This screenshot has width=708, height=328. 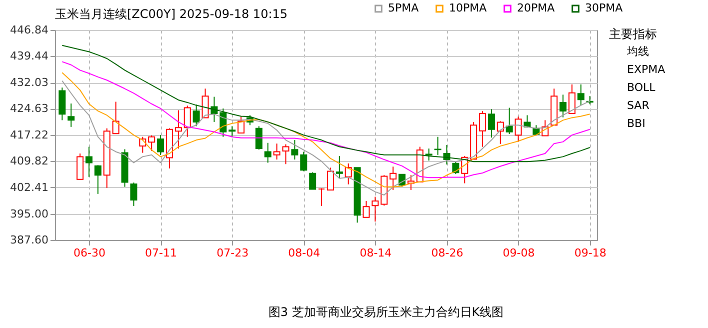 I want to click on text: EXPMA, so click(x=646, y=69).